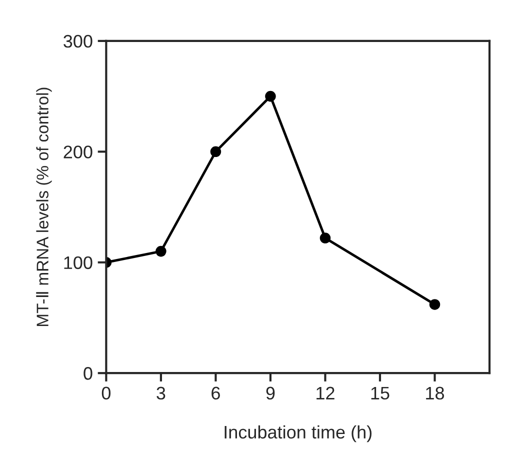  What do you see at coordinates (161, 393) in the screenshot?
I see `x-tick-label: 3` at bounding box center [161, 393].